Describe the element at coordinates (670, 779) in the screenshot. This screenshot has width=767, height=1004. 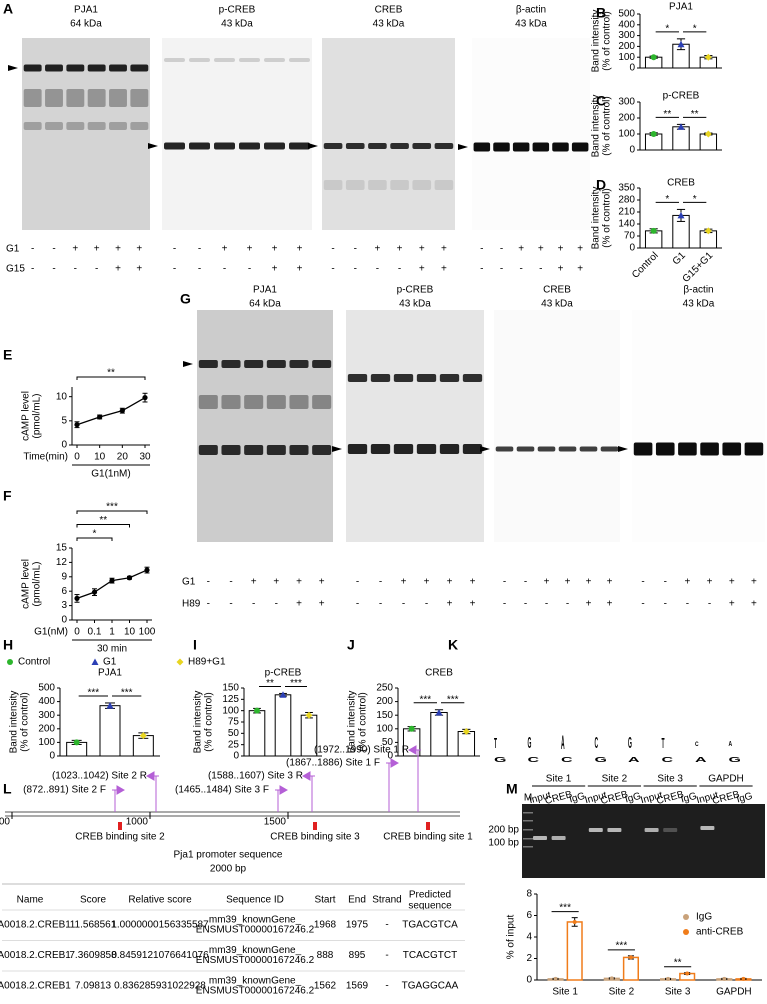
I see `group-label: Site 3` at that location.